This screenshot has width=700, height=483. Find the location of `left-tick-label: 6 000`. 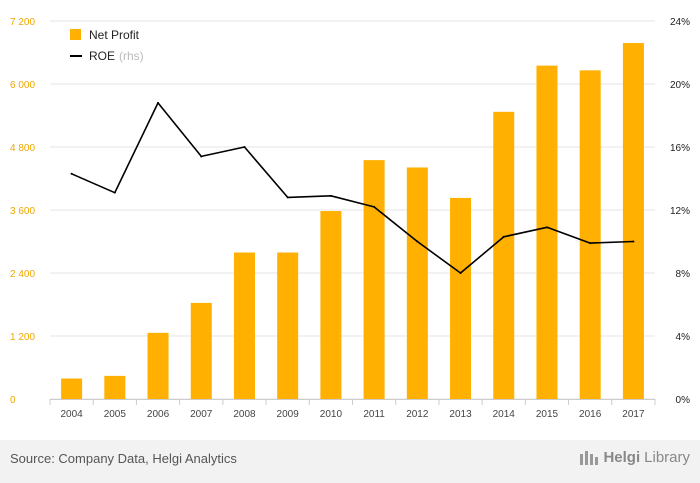

left-tick-label: 6 000 is located at coordinates (22, 85).